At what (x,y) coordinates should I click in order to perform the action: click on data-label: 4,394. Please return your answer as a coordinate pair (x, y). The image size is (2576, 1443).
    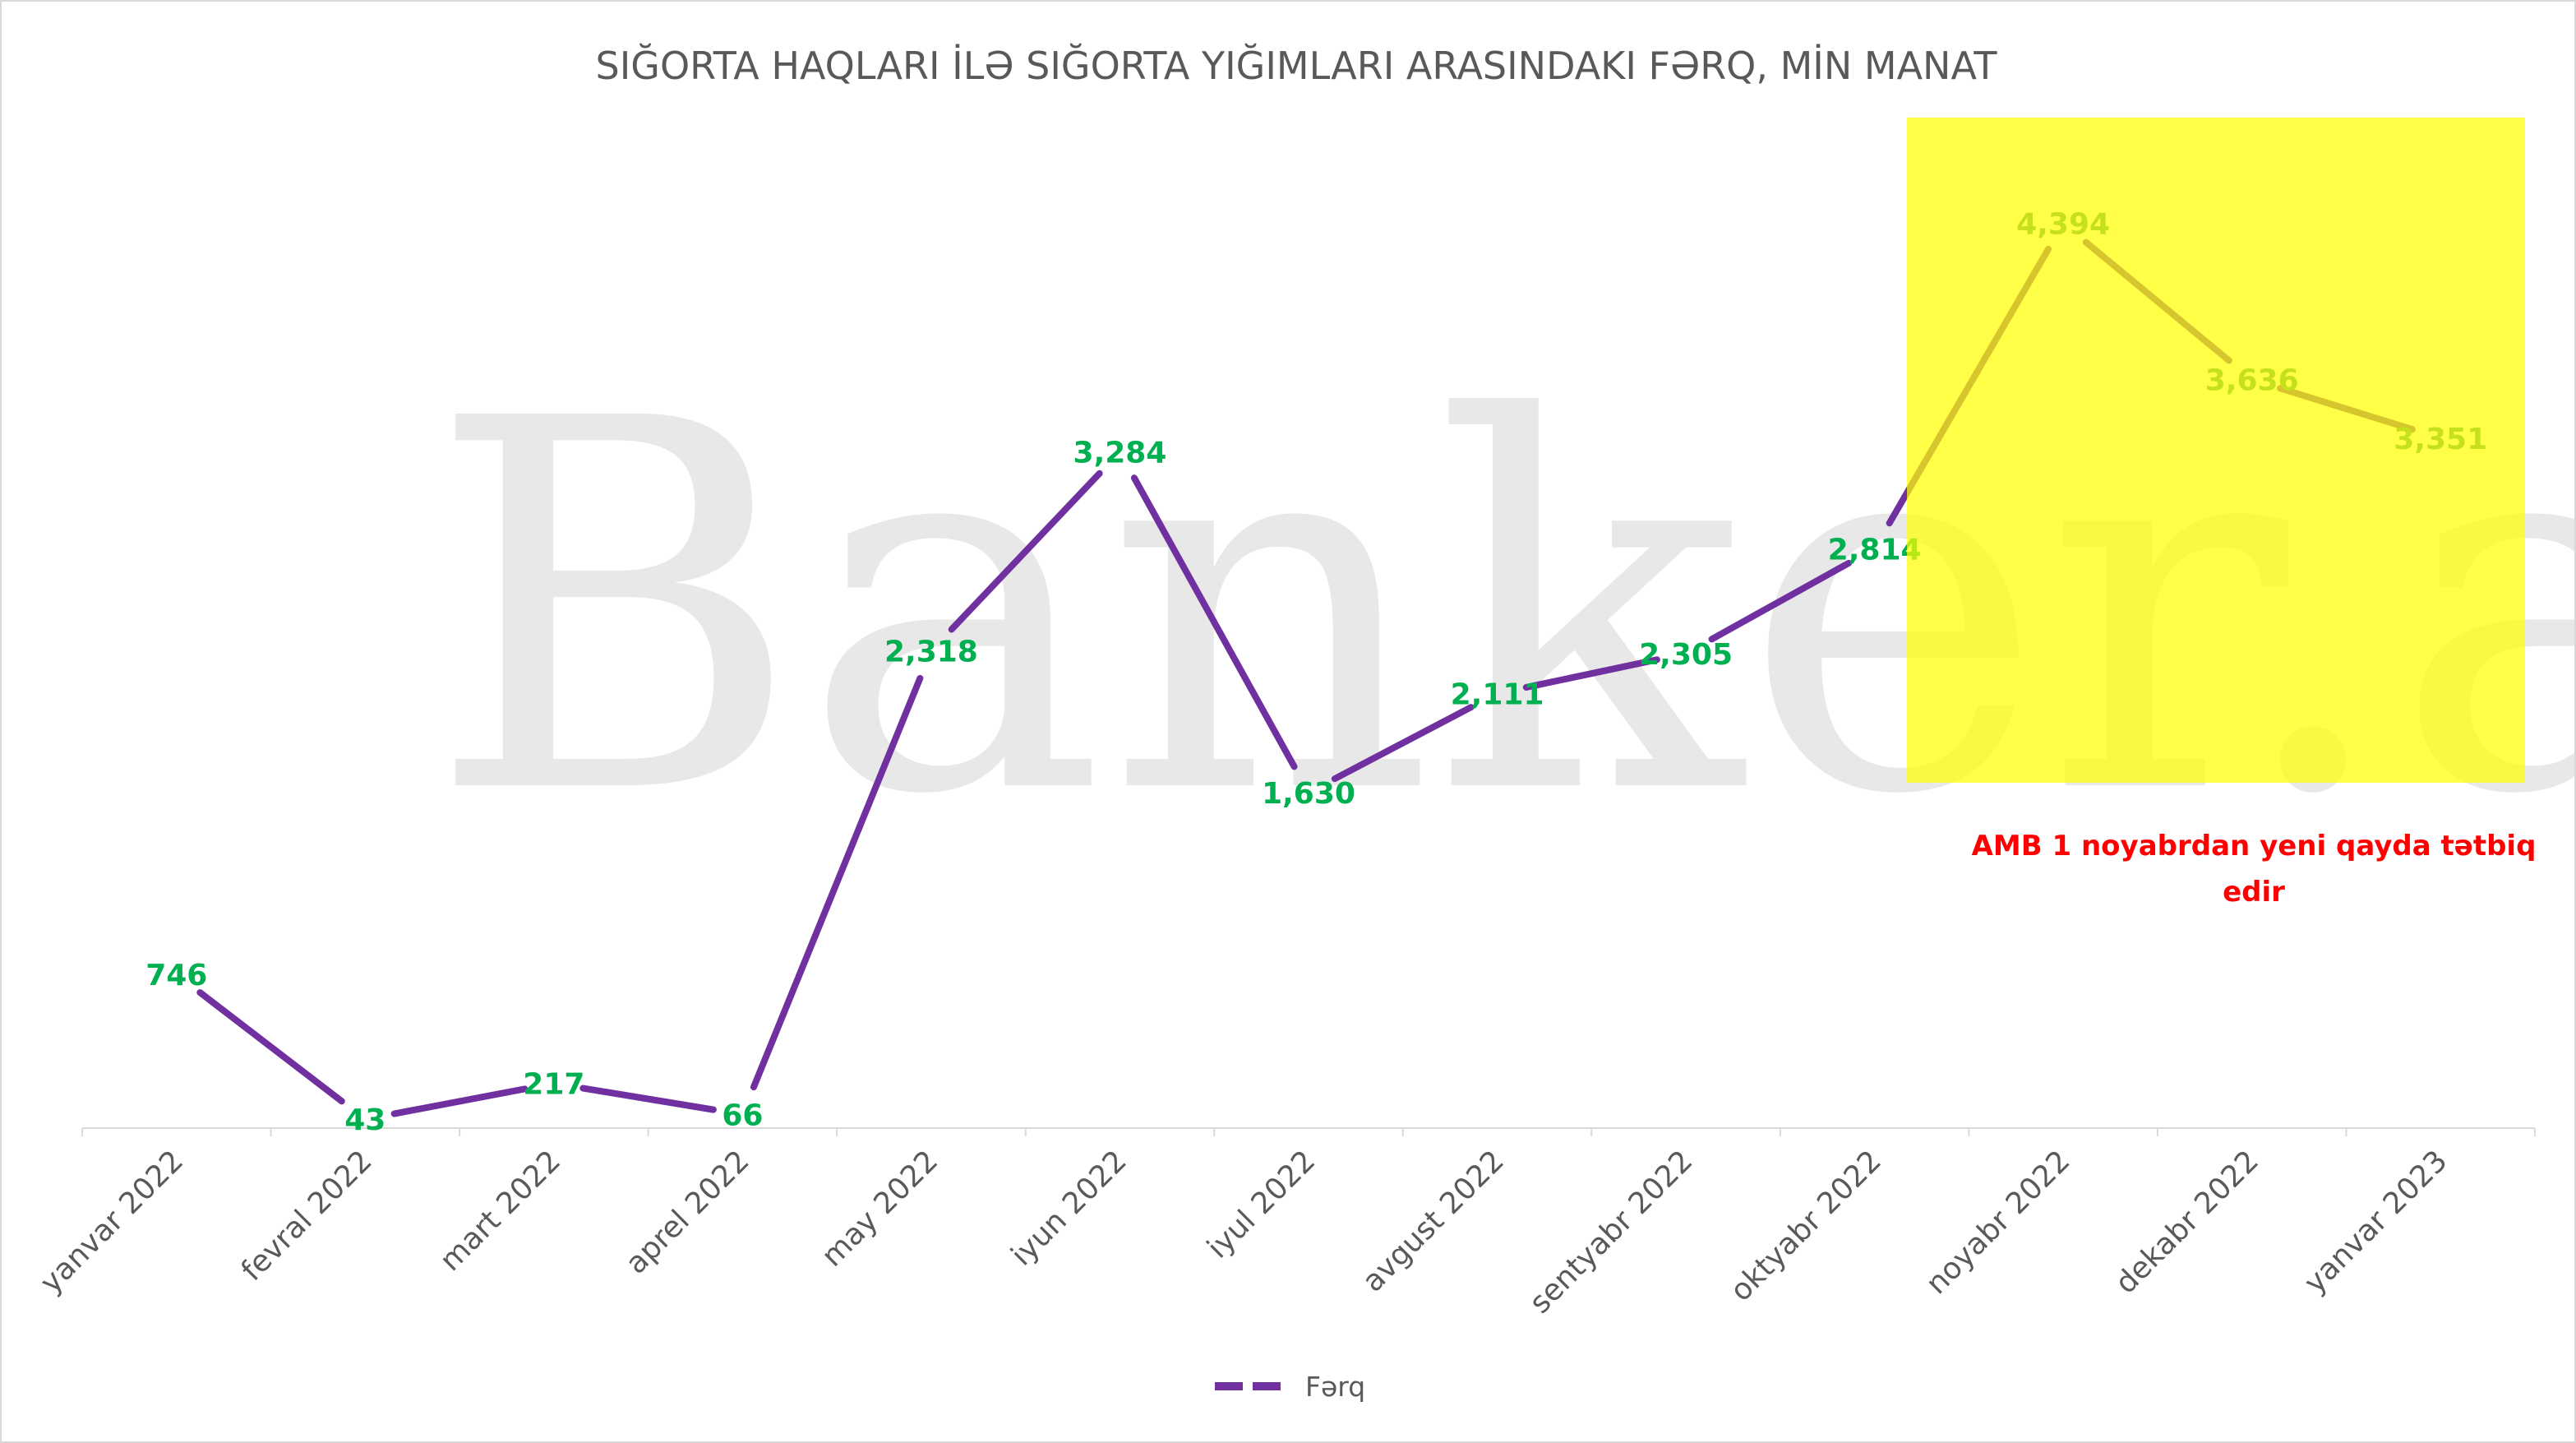
    Looking at the image, I should click on (2063, 225).